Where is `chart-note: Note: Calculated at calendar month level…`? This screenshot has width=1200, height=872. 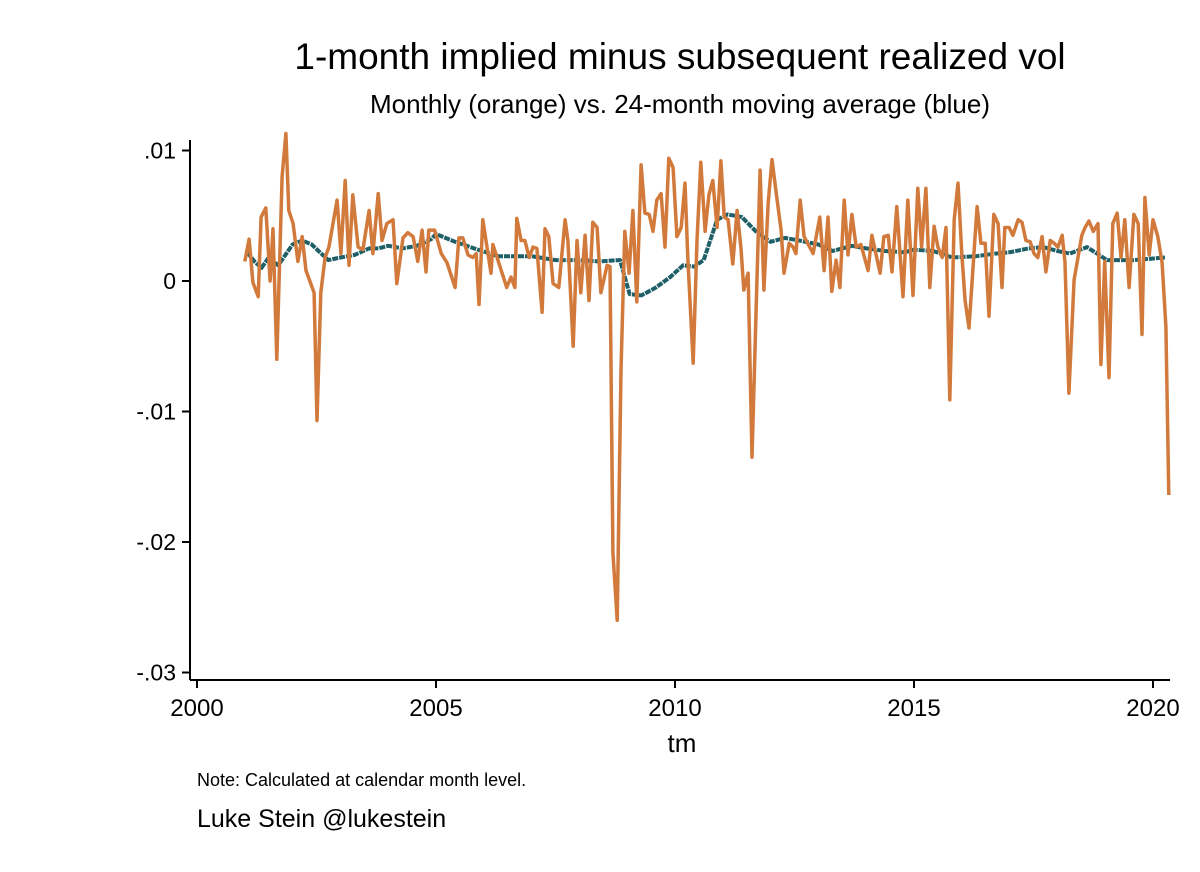 chart-note: Note: Calculated at calendar month level… is located at coordinates (362, 780).